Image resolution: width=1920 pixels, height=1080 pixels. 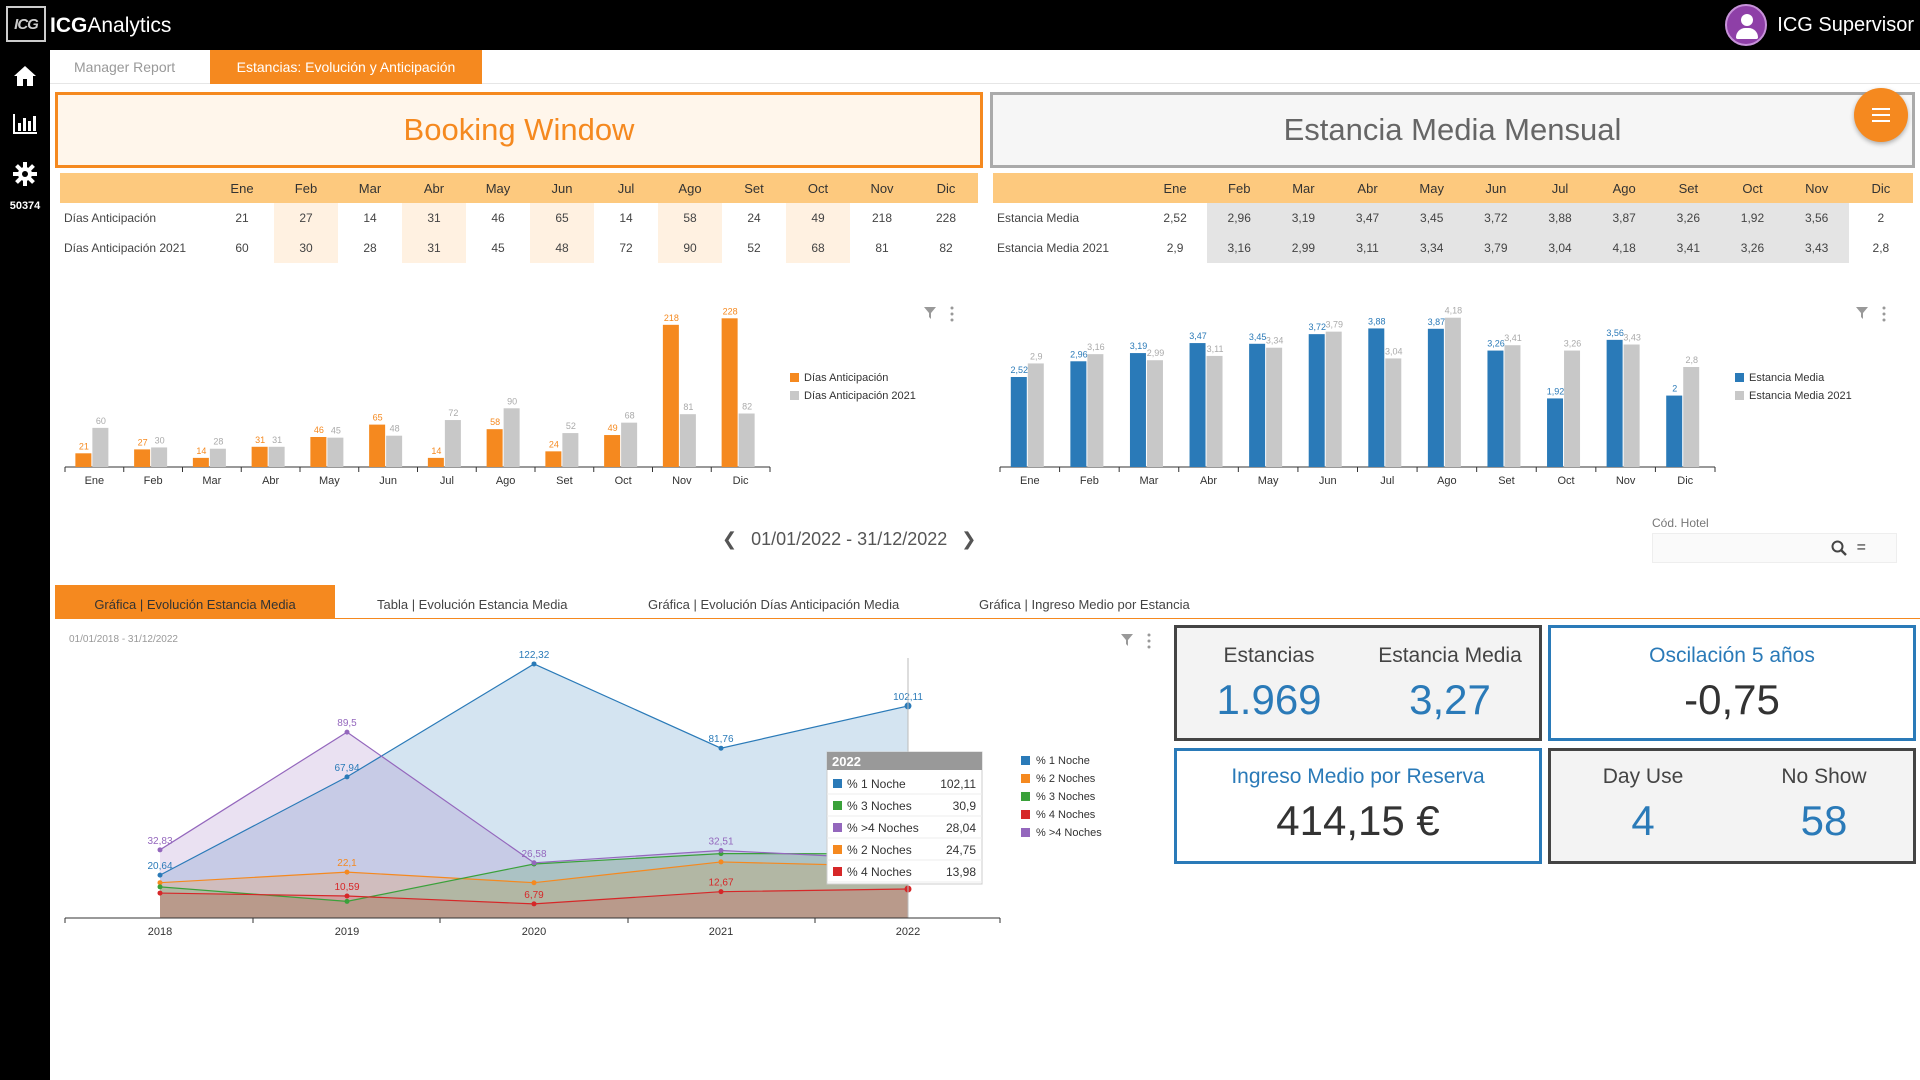 What do you see at coordinates (1774, 548) in the screenshot?
I see `cod-hotel-filter: =` at bounding box center [1774, 548].